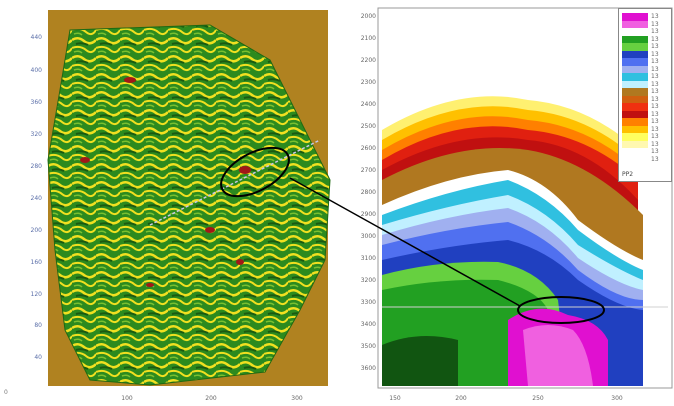  What do you see at coordinates (6, 392) in the screenshot?
I see `corner-label: 0` at bounding box center [6, 392].